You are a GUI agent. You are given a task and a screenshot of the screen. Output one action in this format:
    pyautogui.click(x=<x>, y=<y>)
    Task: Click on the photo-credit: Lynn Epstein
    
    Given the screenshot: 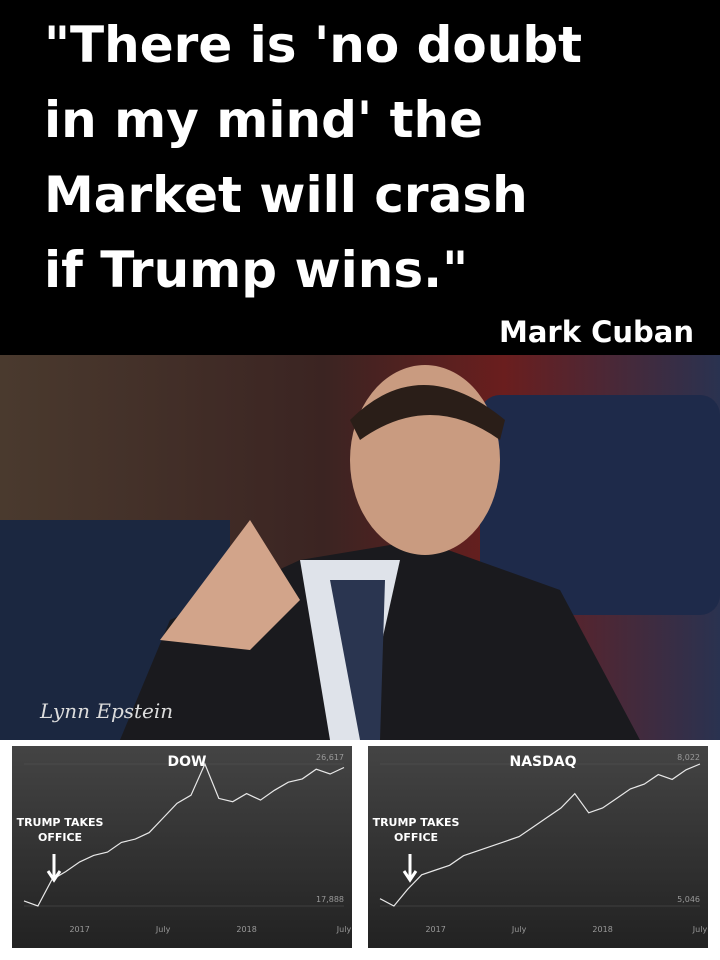 What is the action you would take?
    pyautogui.click(x=106, y=711)
    